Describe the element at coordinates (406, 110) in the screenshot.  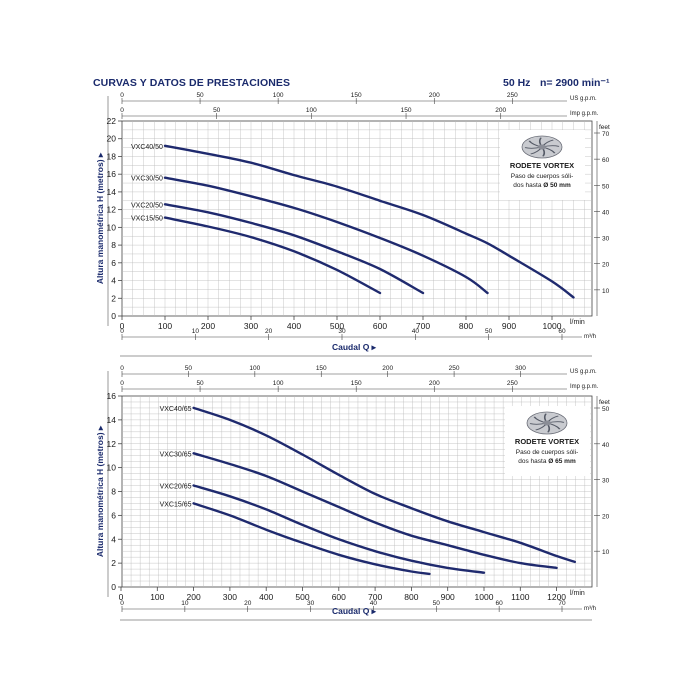
I see `top-axis-impgpm-tick-label: 150` at that location.